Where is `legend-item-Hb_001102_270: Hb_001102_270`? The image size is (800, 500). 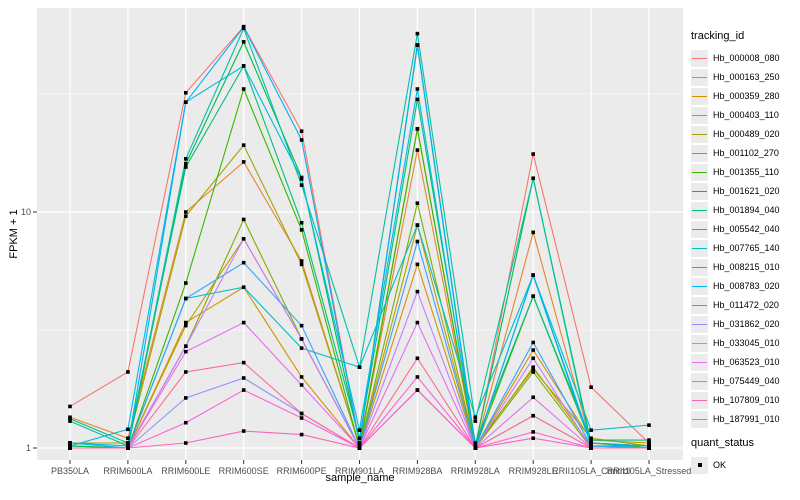
legend-item-Hb_001102_270: Hb_001102_270 is located at coordinates (745, 153).